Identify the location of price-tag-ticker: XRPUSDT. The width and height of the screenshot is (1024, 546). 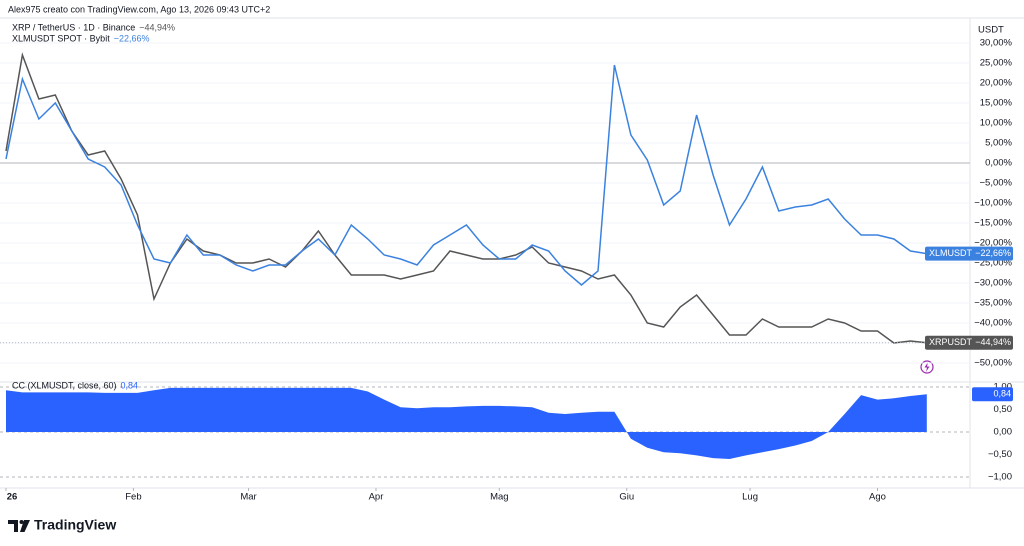
(951, 342).